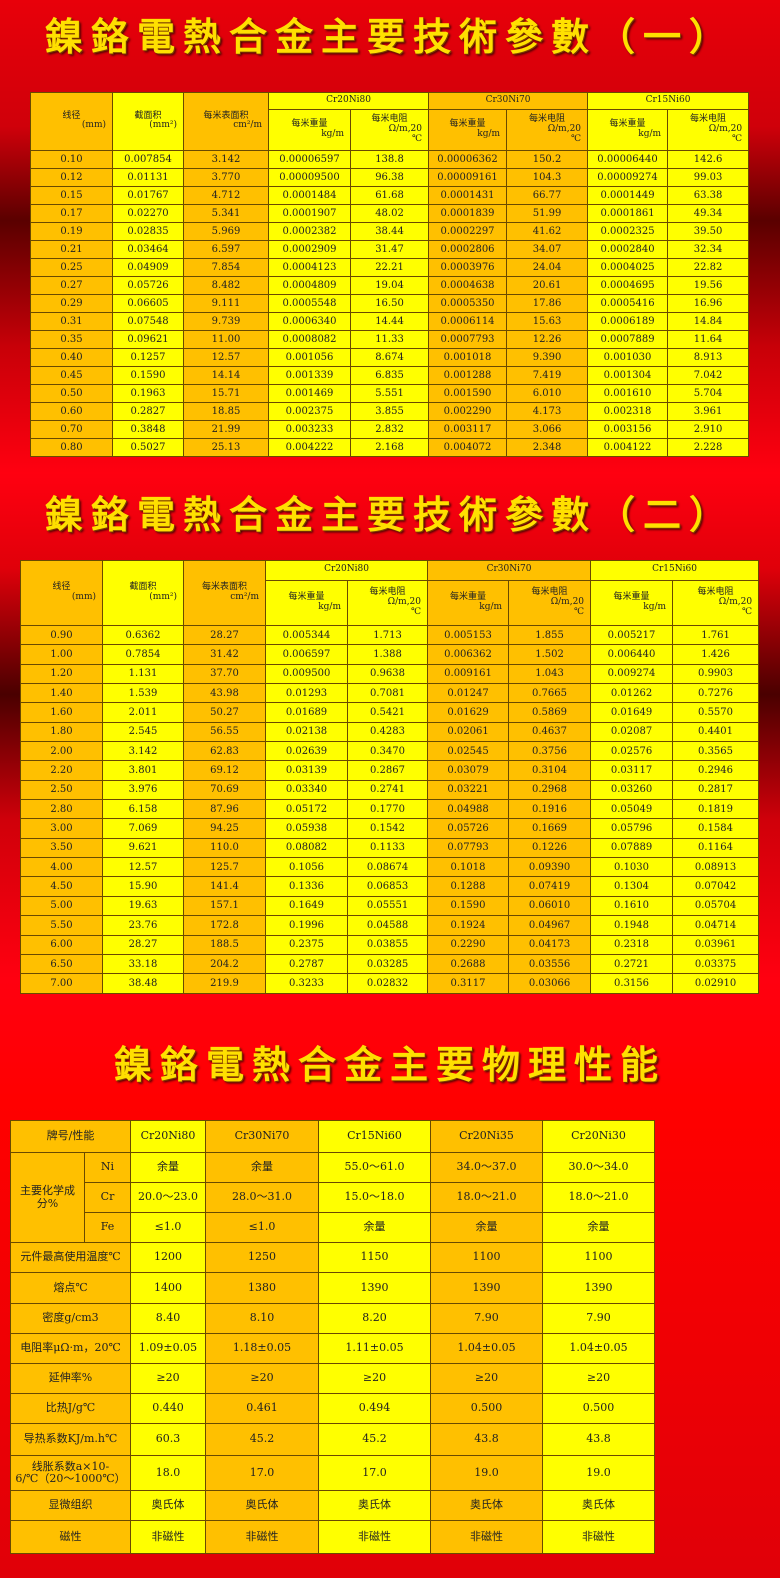 Image resolution: width=780 pixels, height=1578 pixels. Describe the element at coordinates (632, 867) in the screenshot. I see `table-cell: 0.1030` at that location.